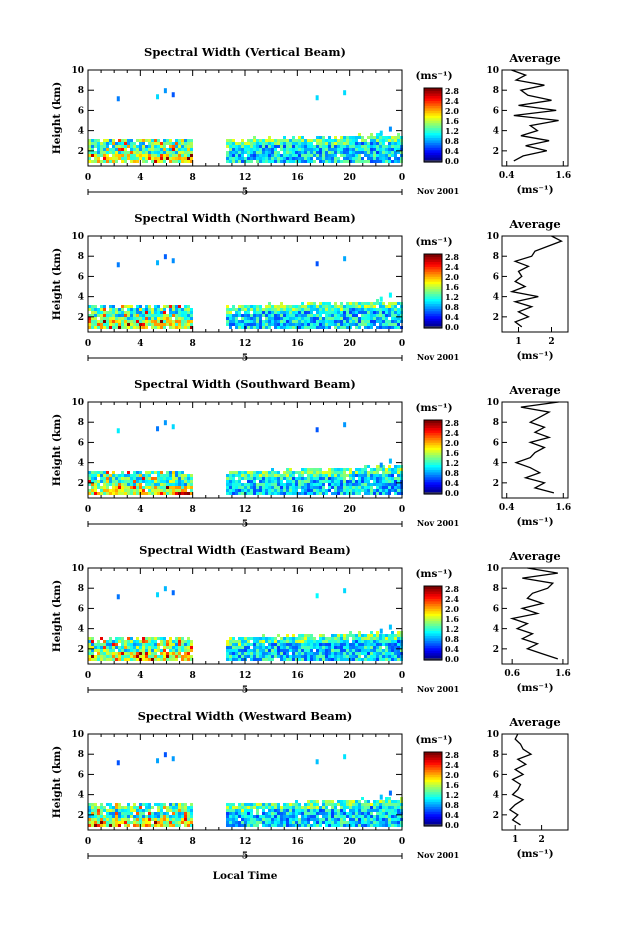 This screenshot has height=929, width=624. What do you see at coordinates (81, 464) in the screenshot?
I see `y-tick-label: 4` at bounding box center [81, 464].